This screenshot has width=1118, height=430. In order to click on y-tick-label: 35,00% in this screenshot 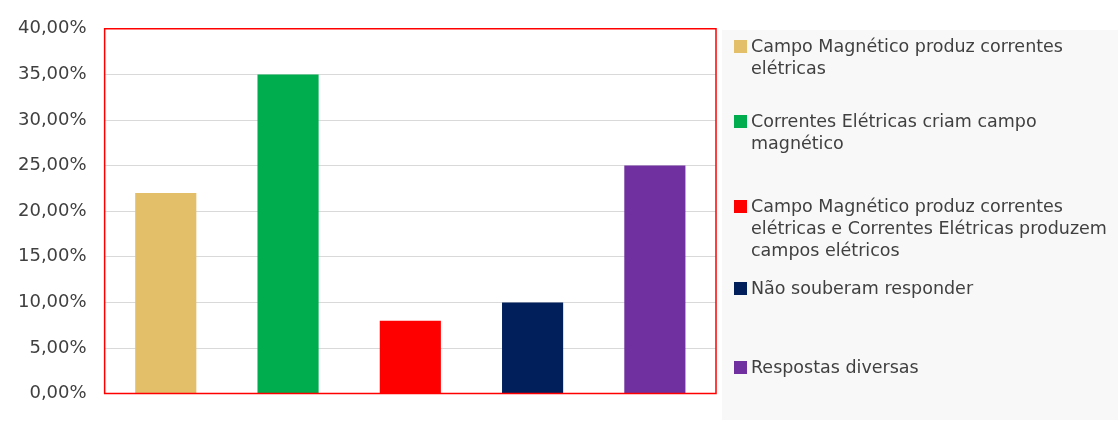, I will do `click(52, 73)`.